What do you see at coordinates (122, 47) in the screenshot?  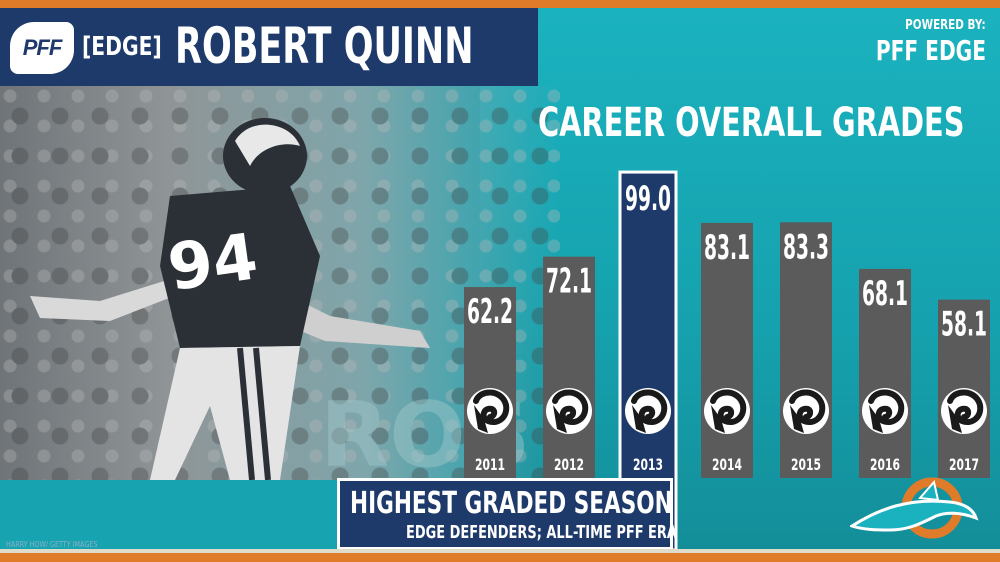 I see `position-tag: [EDGE]` at bounding box center [122, 47].